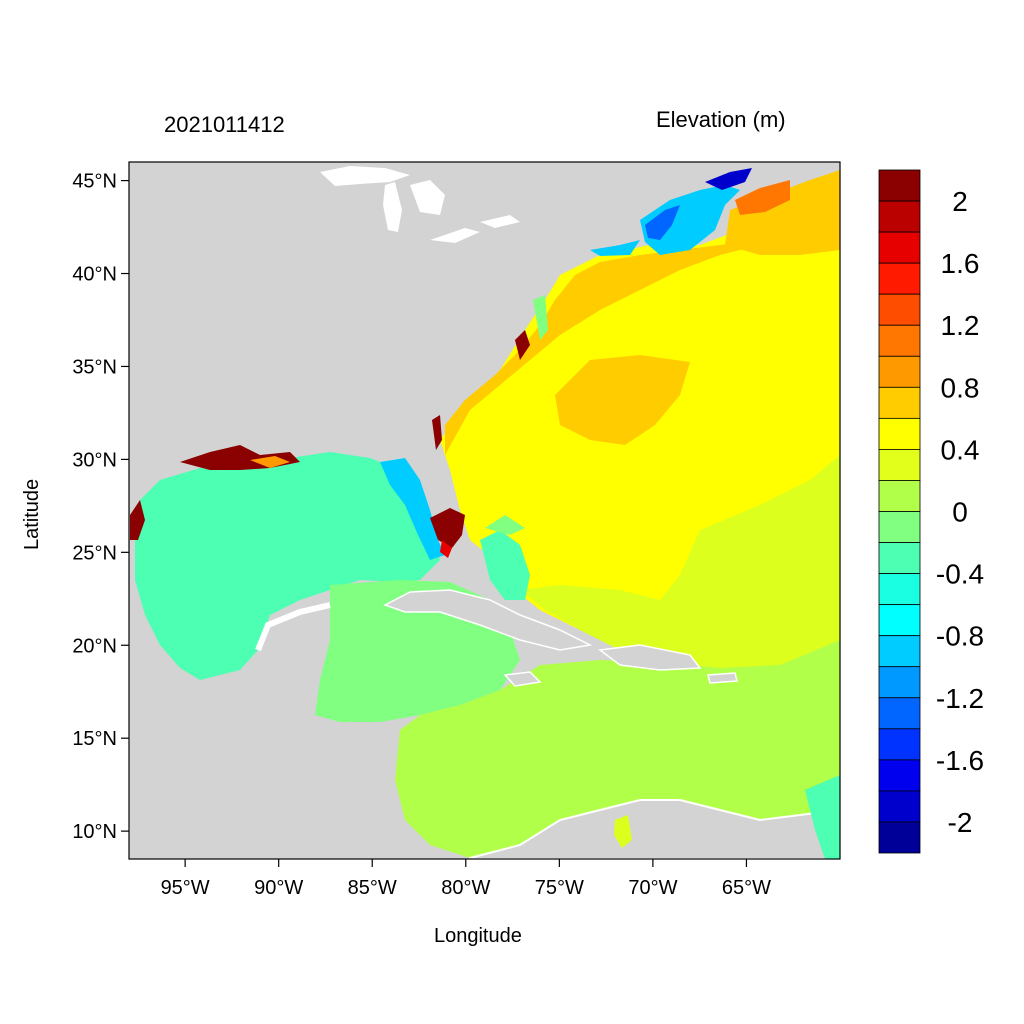  What do you see at coordinates (94, 739) in the screenshot?
I see `y-tick-label: 15°N` at bounding box center [94, 739].